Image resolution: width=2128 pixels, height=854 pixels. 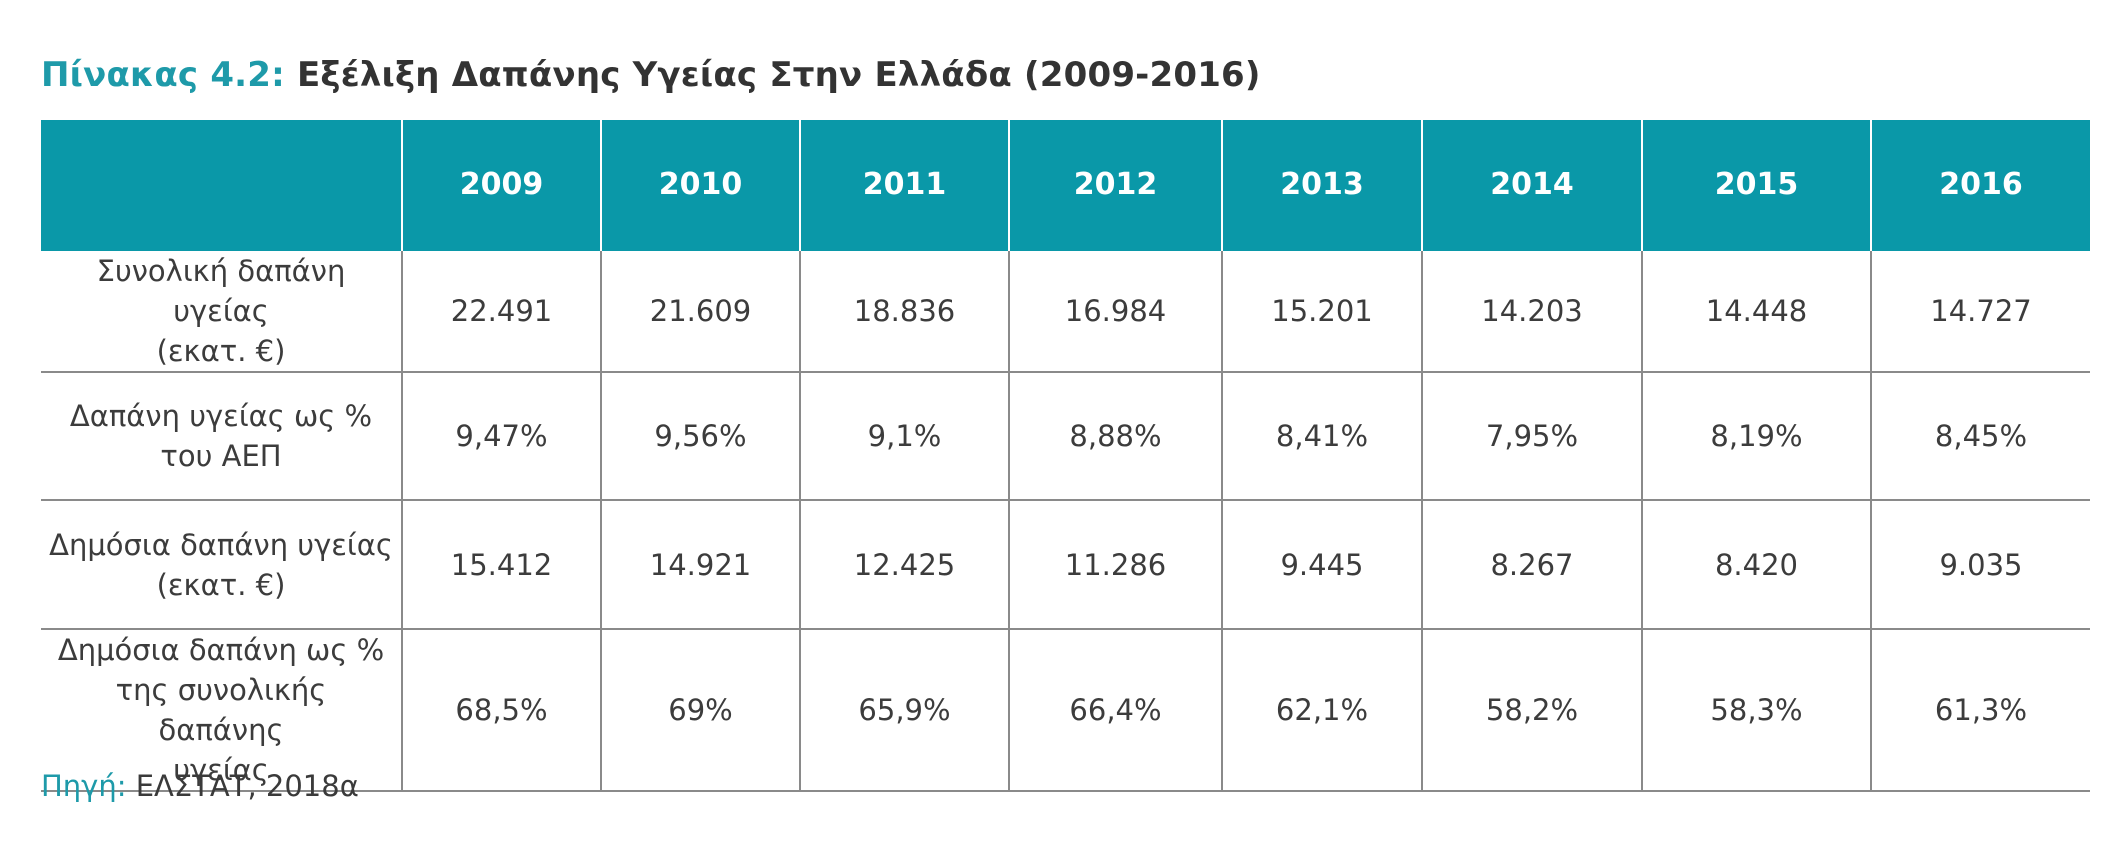 I want to click on table-cell: 14.448, so click(x=1756, y=311).